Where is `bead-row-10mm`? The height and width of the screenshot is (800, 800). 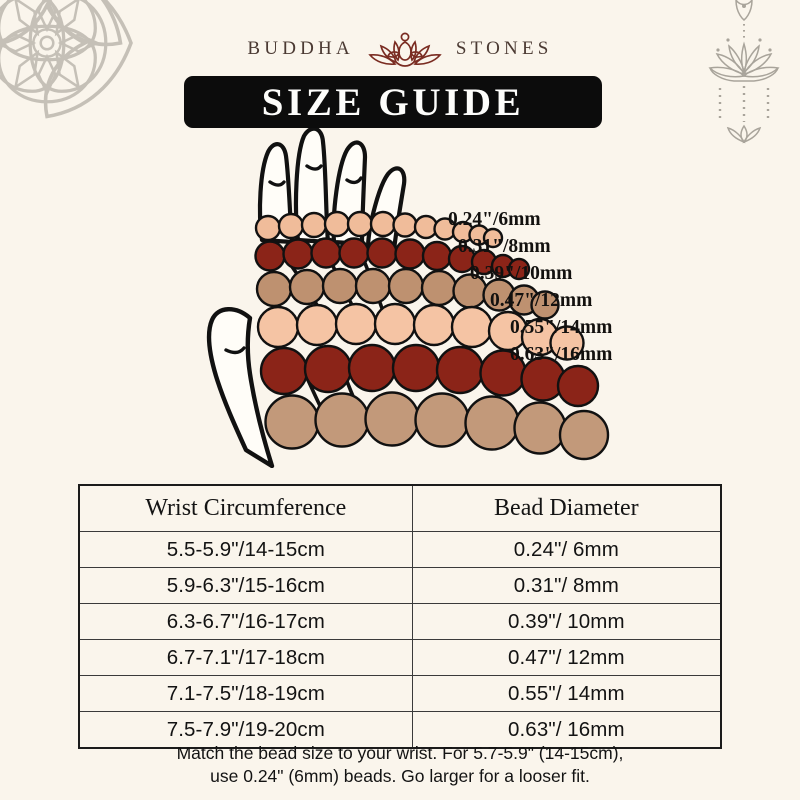 bead-row-10mm is located at coordinates (407, 293).